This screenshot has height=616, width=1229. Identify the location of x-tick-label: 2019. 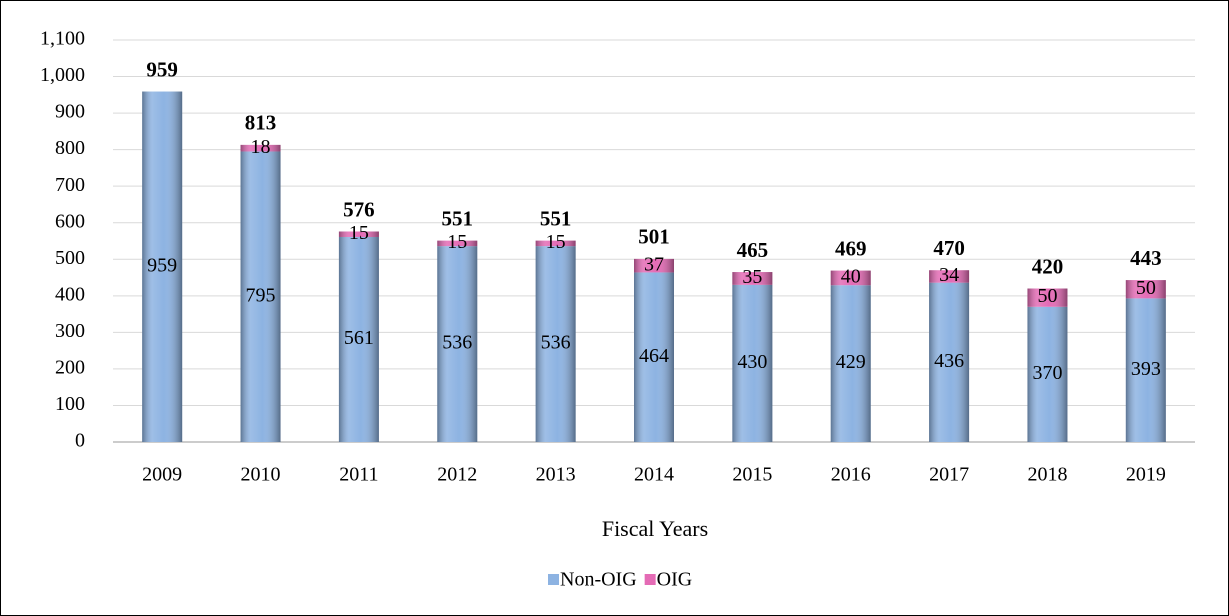
(1146, 475).